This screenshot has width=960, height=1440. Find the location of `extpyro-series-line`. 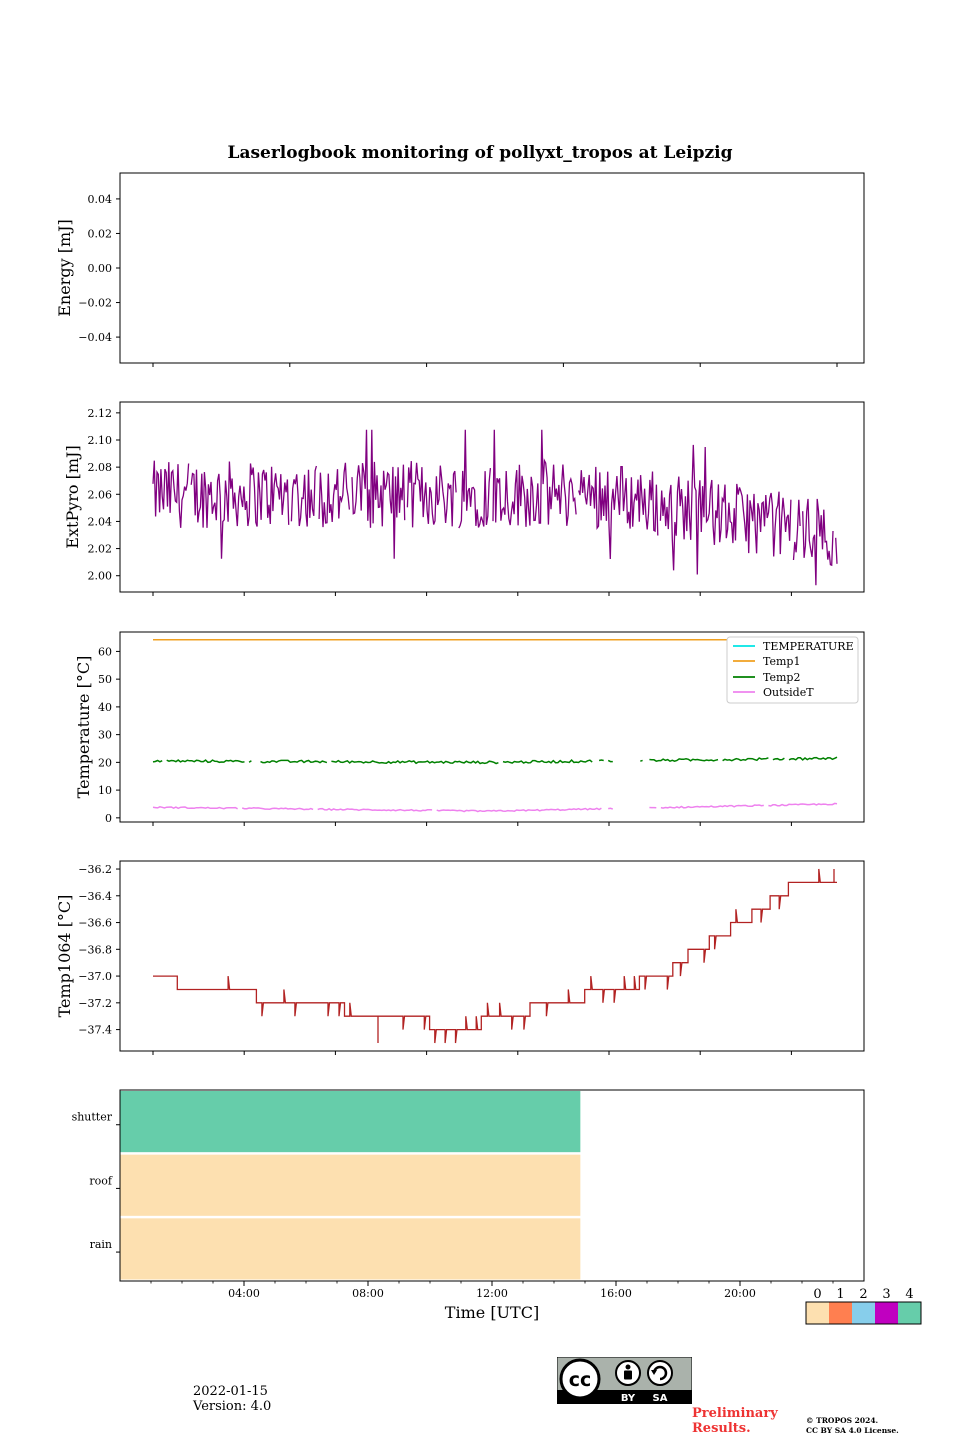

extpyro-series-line is located at coordinates (495, 507).